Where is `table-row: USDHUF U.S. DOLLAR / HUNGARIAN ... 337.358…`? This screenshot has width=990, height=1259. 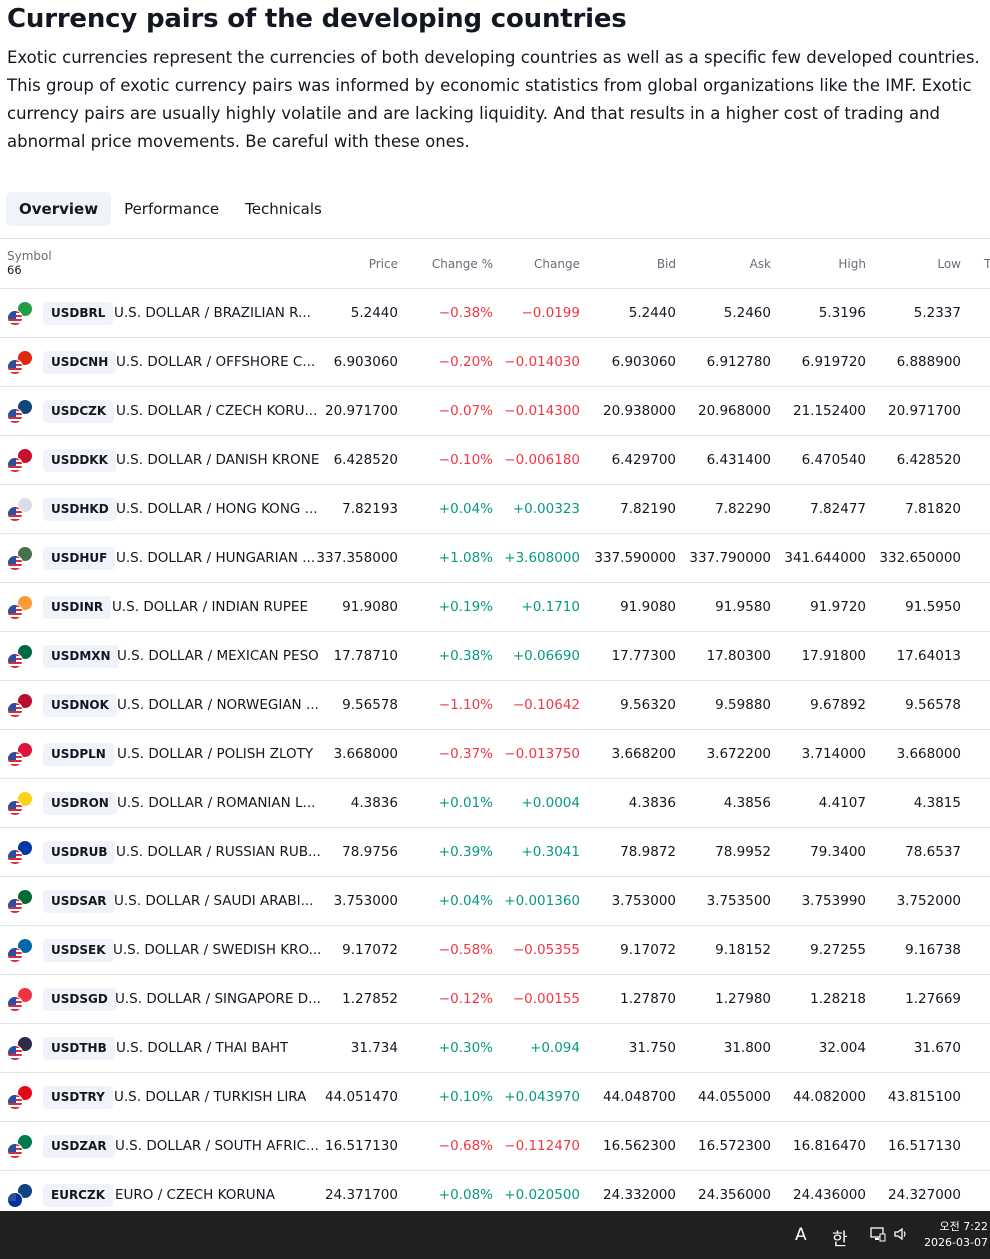
table-row: USDHUF U.S. DOLLAR / HUNGARIAN ... 337.358… is located at coordinates (495, 558).